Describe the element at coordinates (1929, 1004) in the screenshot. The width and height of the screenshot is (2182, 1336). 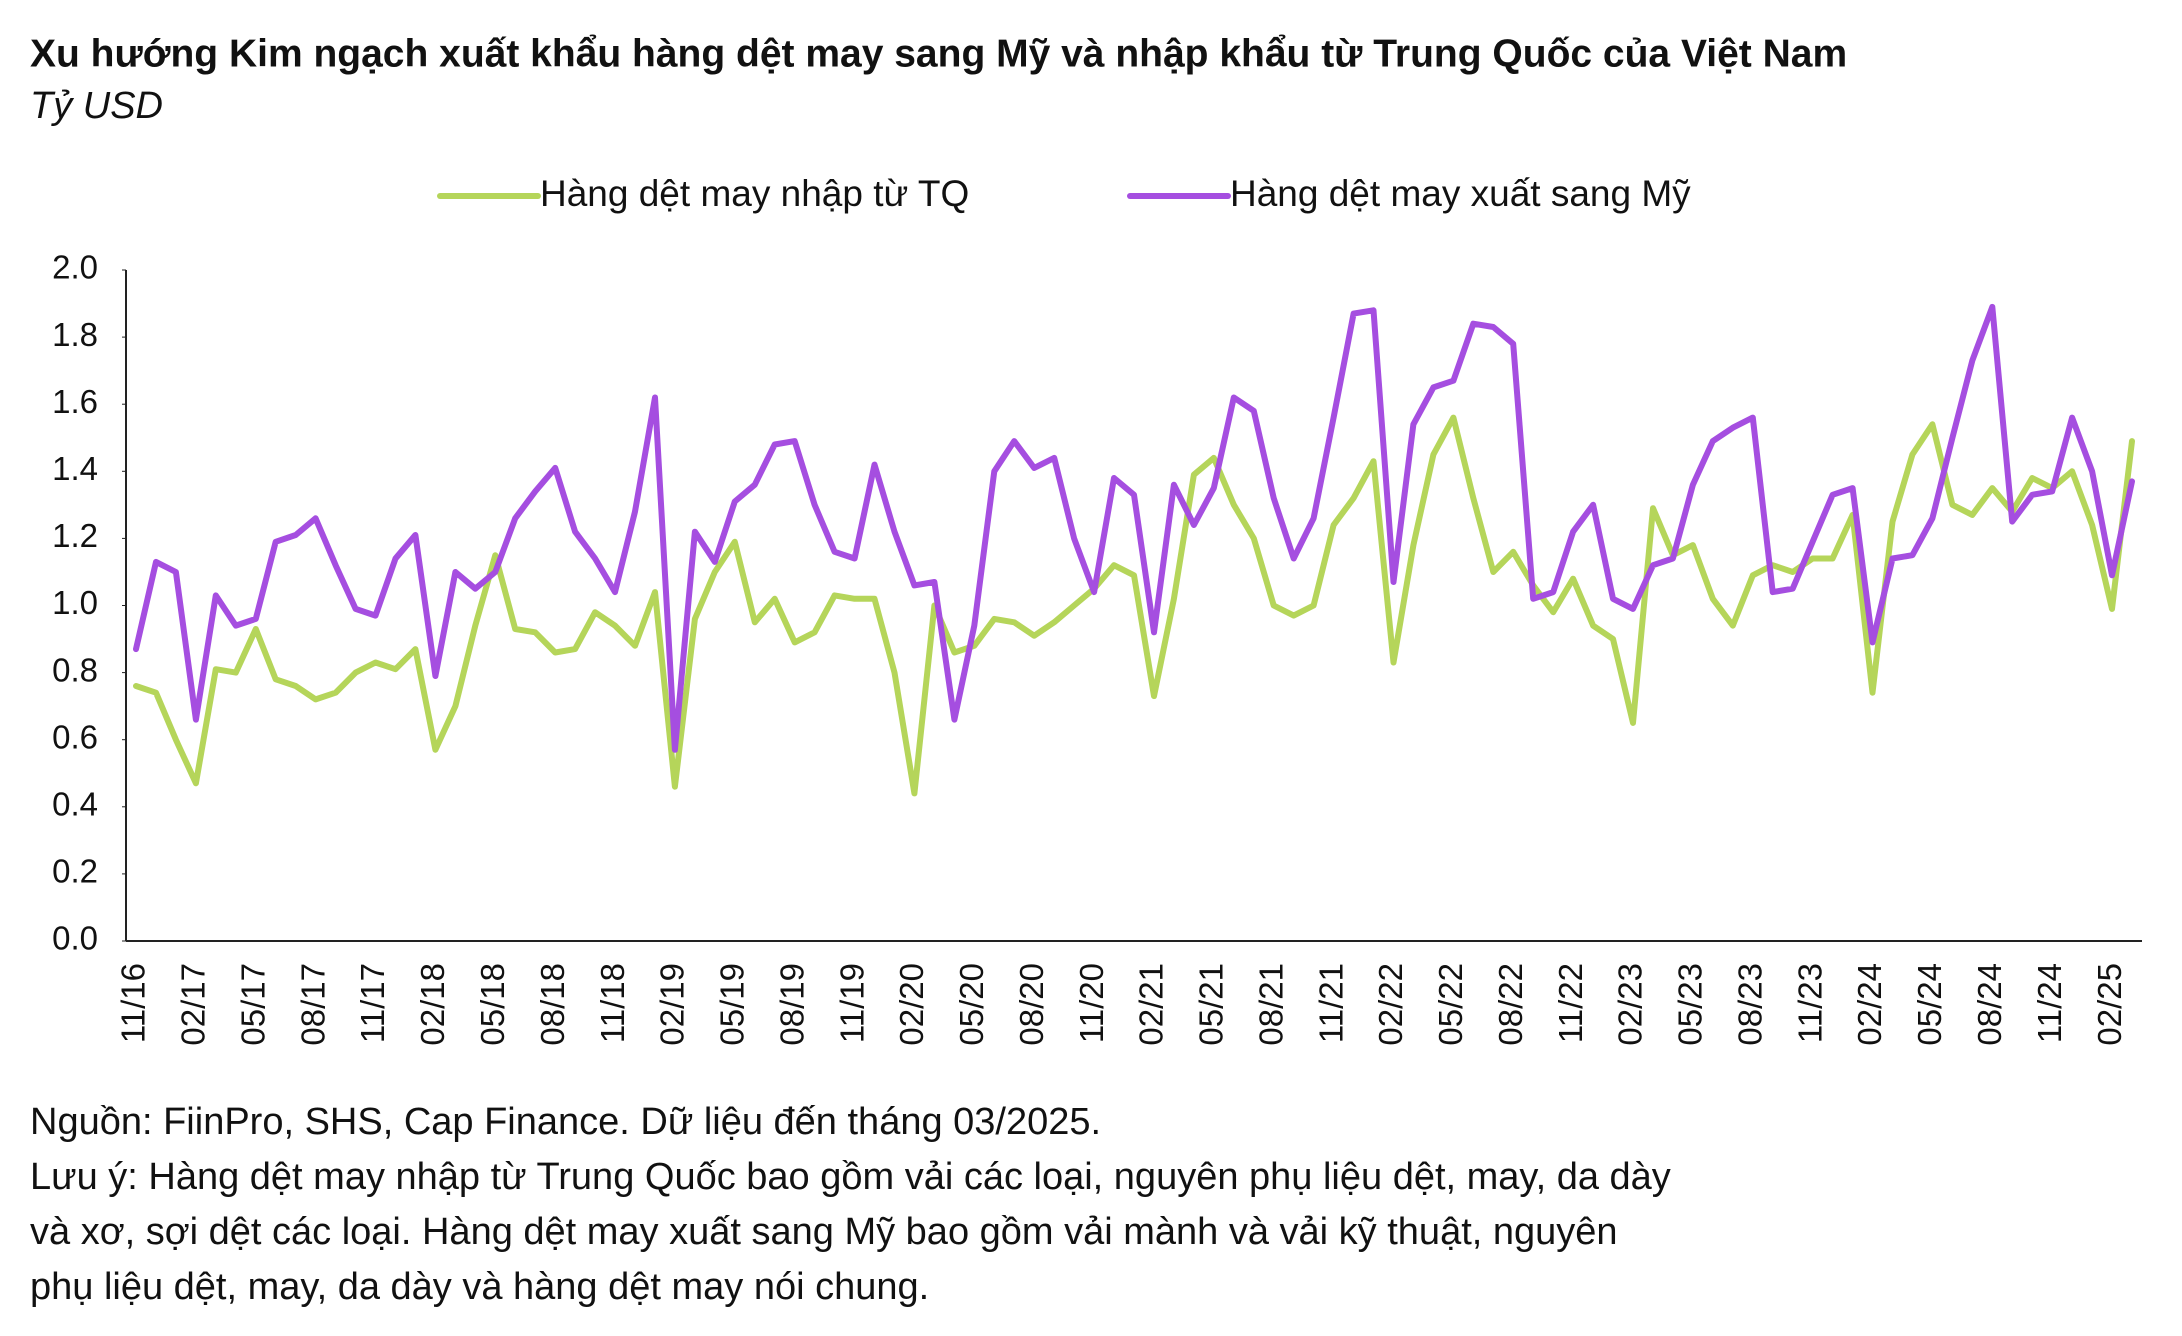
I see `x-tick-label: 05/24` at that location.